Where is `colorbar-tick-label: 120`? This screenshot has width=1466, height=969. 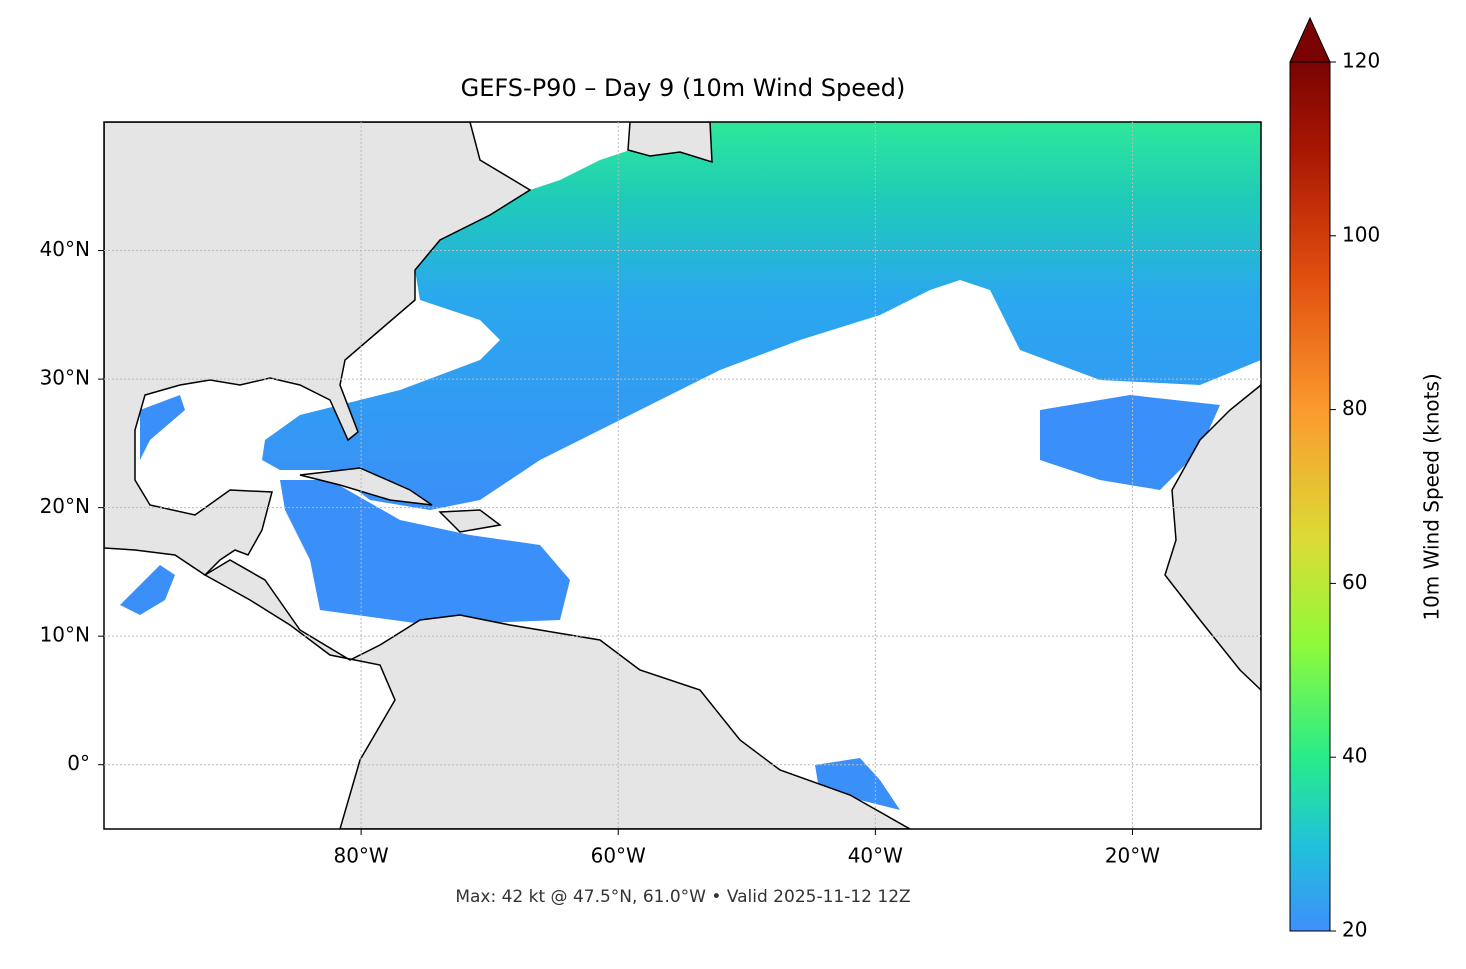
colorbar-tick-label: 120 is located at coordinates (1361, 61).